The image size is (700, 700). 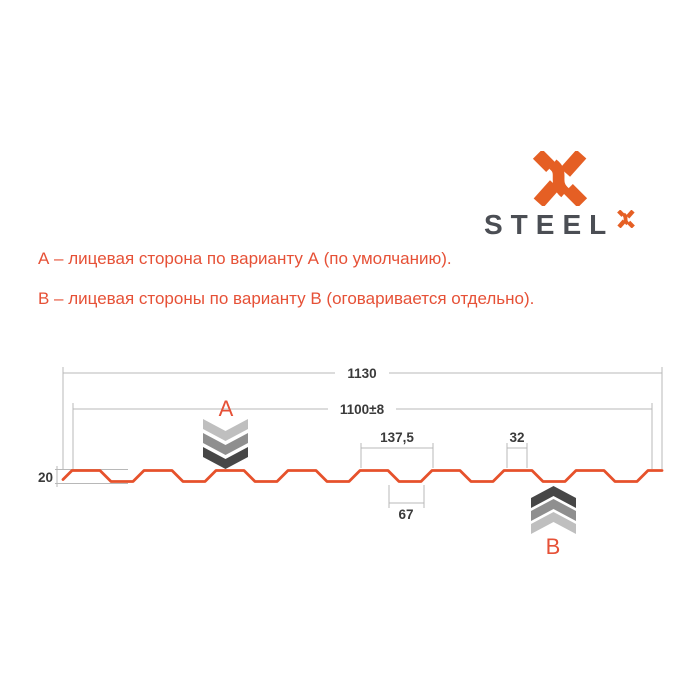 What do you see at coordinates (553, 546) in the screenshot?
I see `variant-b-label: В` at bounding box center [553, 546].